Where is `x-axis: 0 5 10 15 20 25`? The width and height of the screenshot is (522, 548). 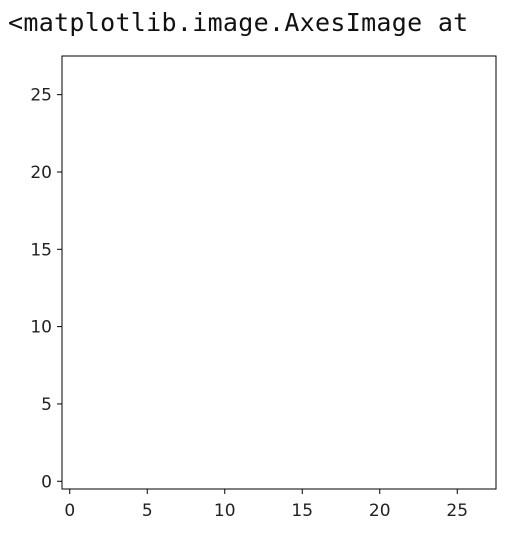 x-axis: 0 5 10 15 20 25 is located at coordinates (266, 505).